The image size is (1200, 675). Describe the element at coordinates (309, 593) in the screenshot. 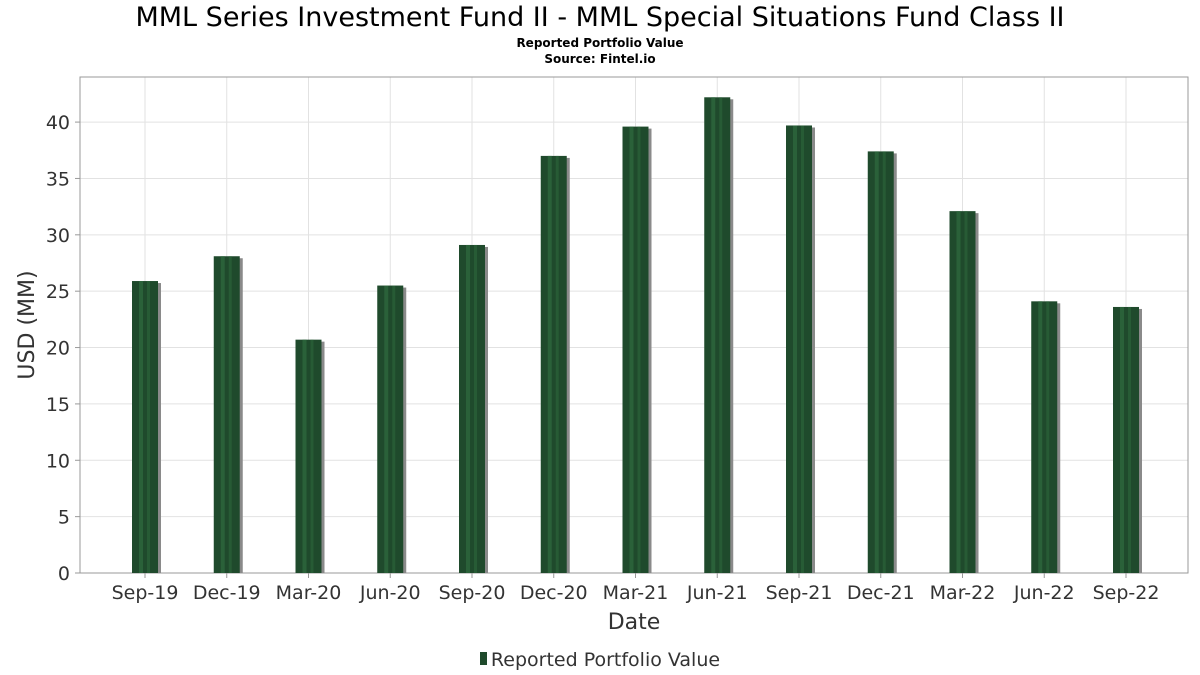

I see `x-tick-label: Mar-20` at that location.